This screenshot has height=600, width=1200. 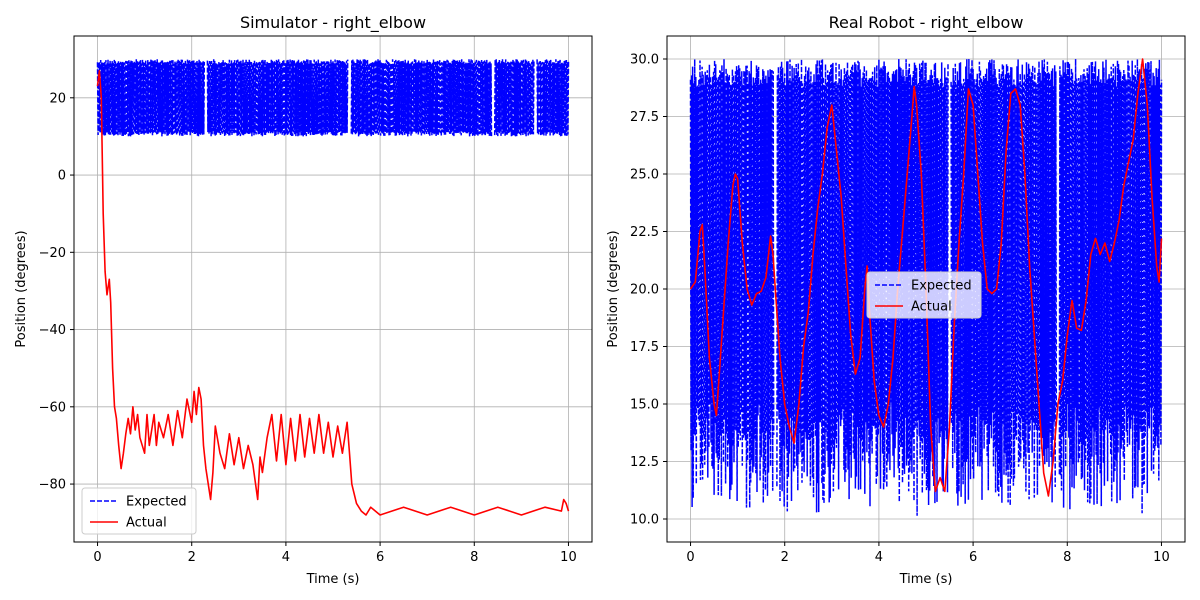 I want to click on y-tick-label: −40, so click(x=52, y=330).